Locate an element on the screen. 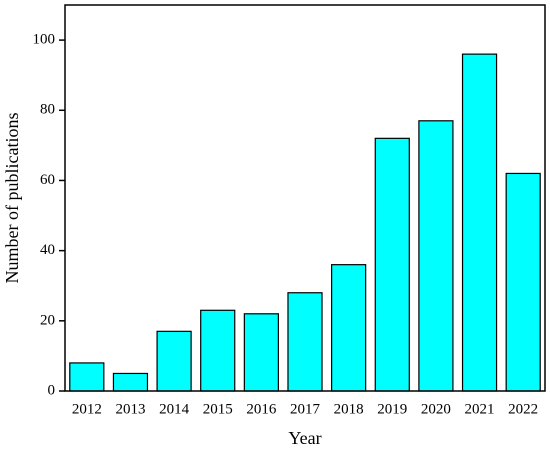 The width and height of the screenshot is (550, 453). y-tick-label: 80 is located at coordinates (47, 110).